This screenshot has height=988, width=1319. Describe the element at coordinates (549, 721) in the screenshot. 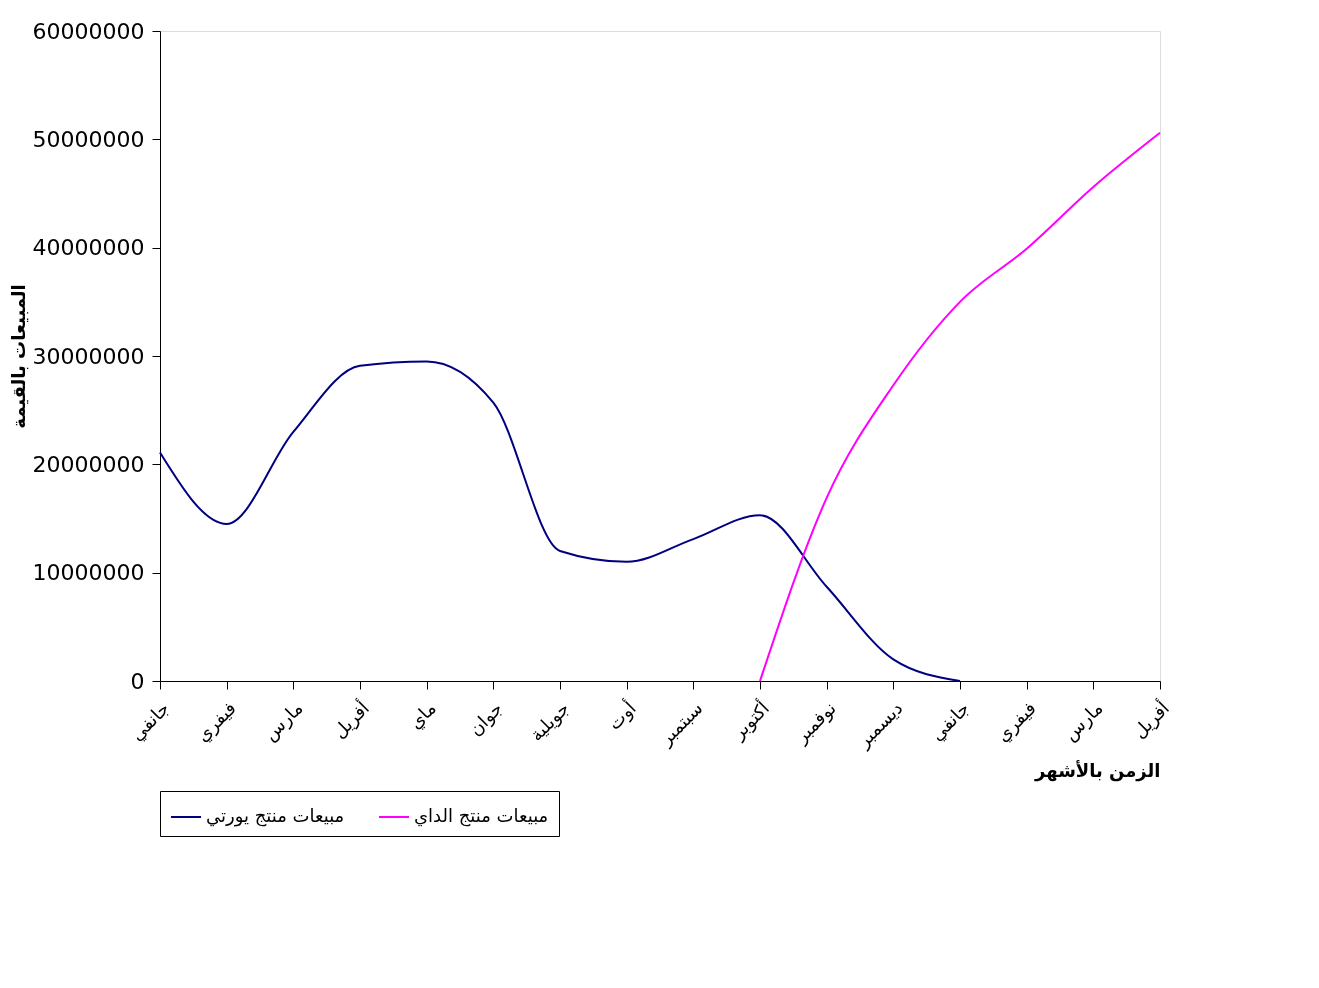

I see `x-tick-label: جويلية` at that location.